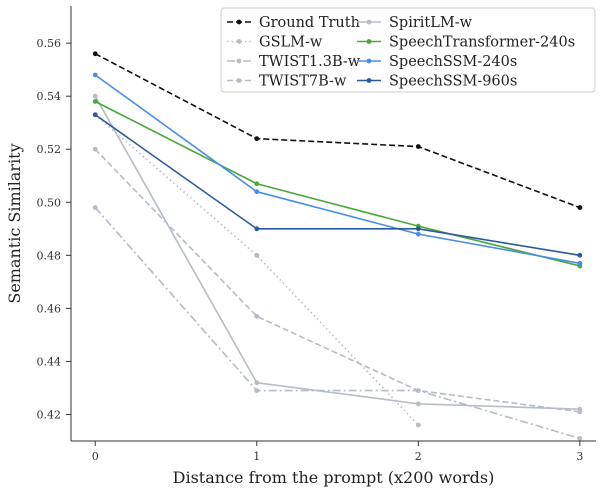  Describe the element at coordinates (49, 308) in the screenshot. I see `y-tick-label: 0.46` at that location.